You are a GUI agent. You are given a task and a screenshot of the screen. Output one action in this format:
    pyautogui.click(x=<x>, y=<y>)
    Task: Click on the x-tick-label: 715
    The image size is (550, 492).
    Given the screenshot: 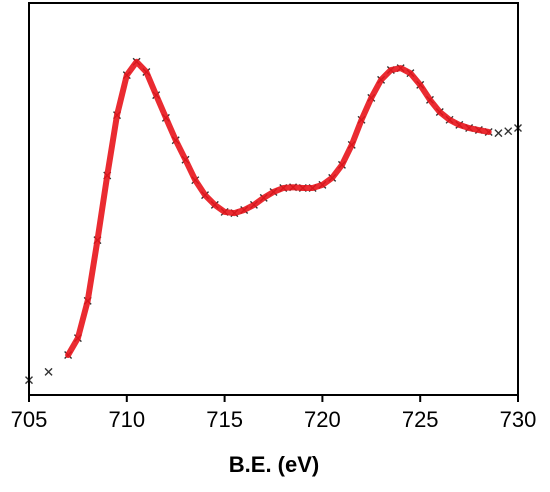 What is the action you would take?
    pyautogui.click(x=224, y=419)
    